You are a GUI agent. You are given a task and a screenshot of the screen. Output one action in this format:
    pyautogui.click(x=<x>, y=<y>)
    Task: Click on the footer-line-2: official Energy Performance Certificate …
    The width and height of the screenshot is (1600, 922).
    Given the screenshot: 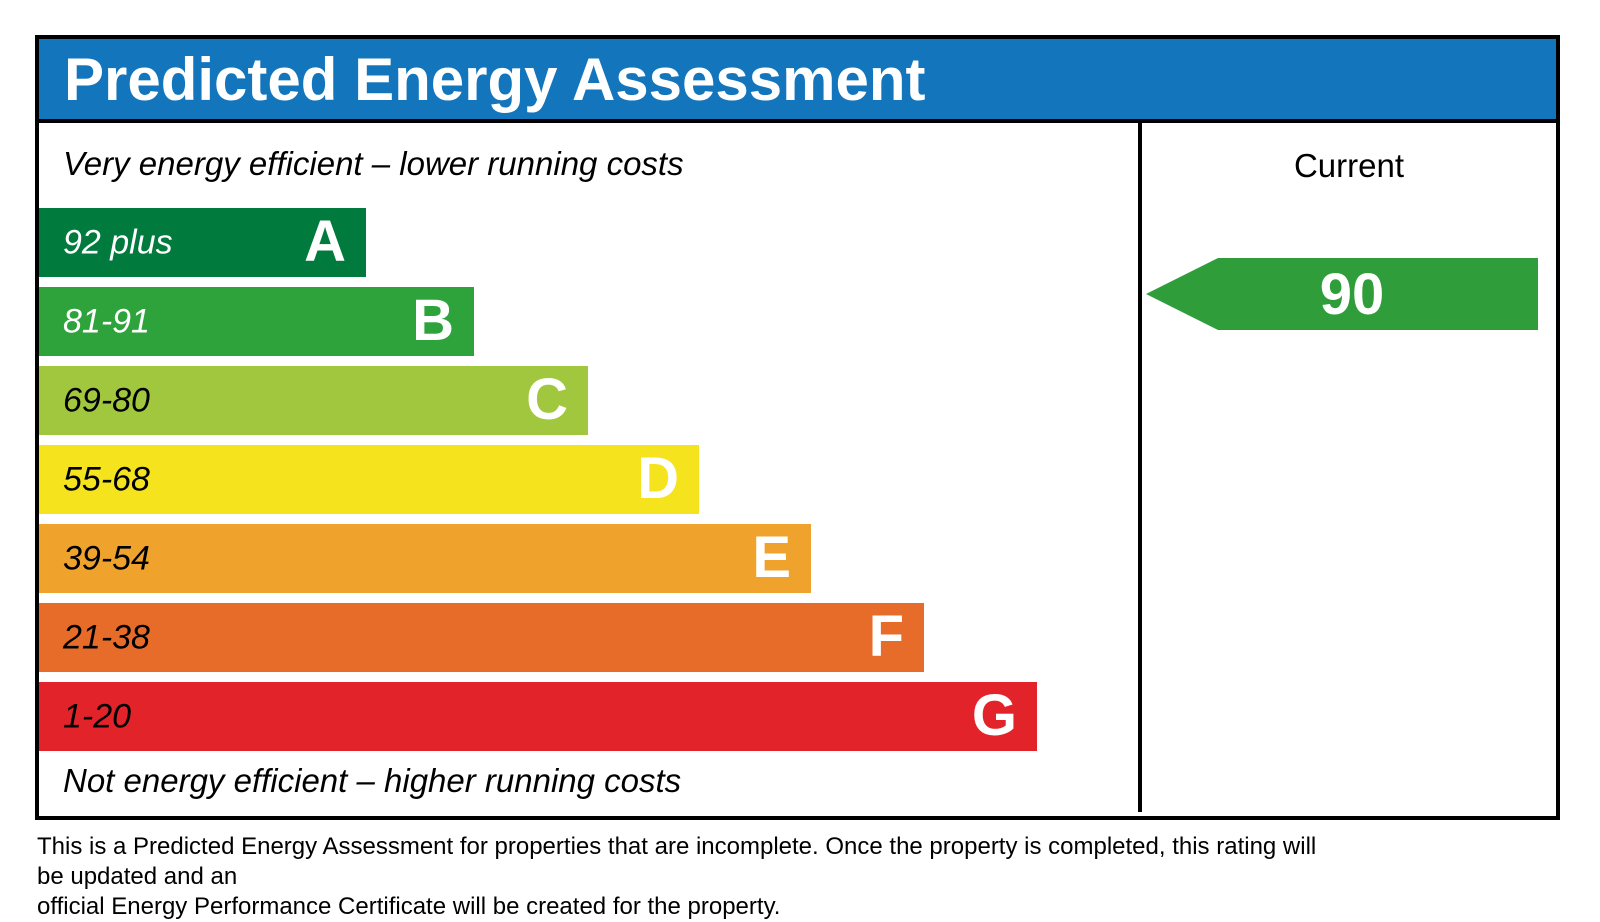 What is the action you would take?
    pyautogui.click(x=409, y=906)
    